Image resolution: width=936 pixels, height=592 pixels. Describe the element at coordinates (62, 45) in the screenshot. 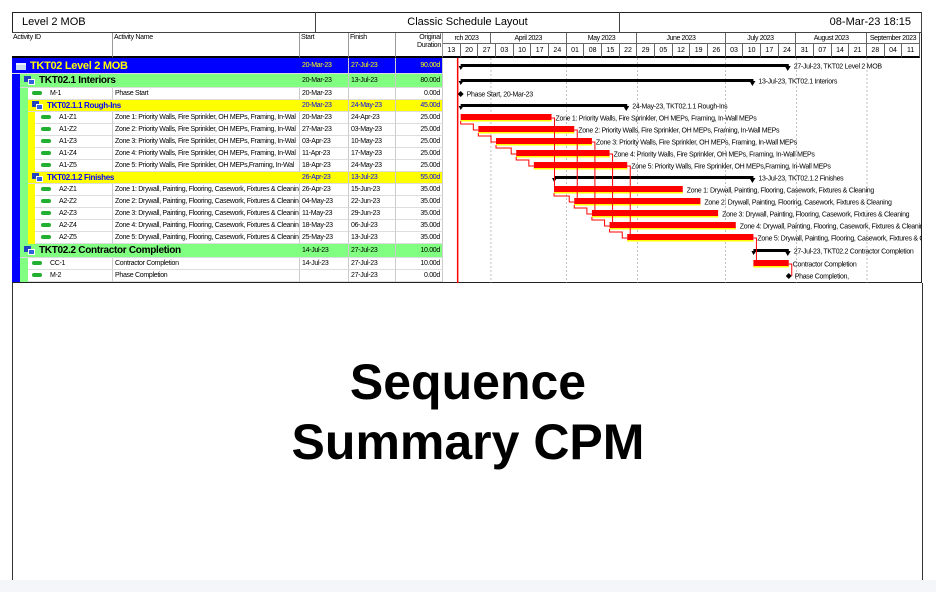

I see `column-header-activity-id: Activity ID` at that location.